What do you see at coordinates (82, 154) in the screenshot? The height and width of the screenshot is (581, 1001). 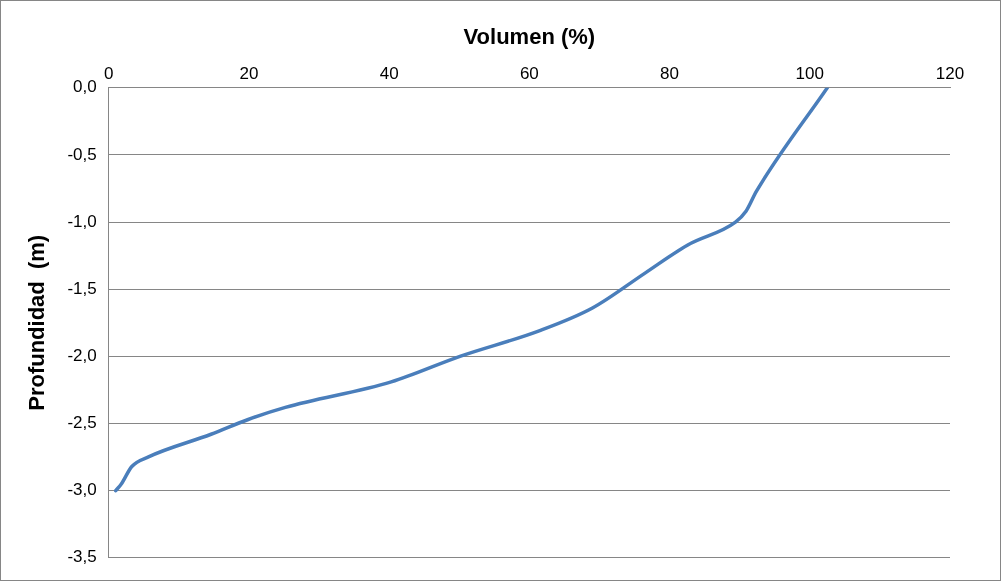 I see `y-tick-label: -0,5` at bounding box center [82, 154].